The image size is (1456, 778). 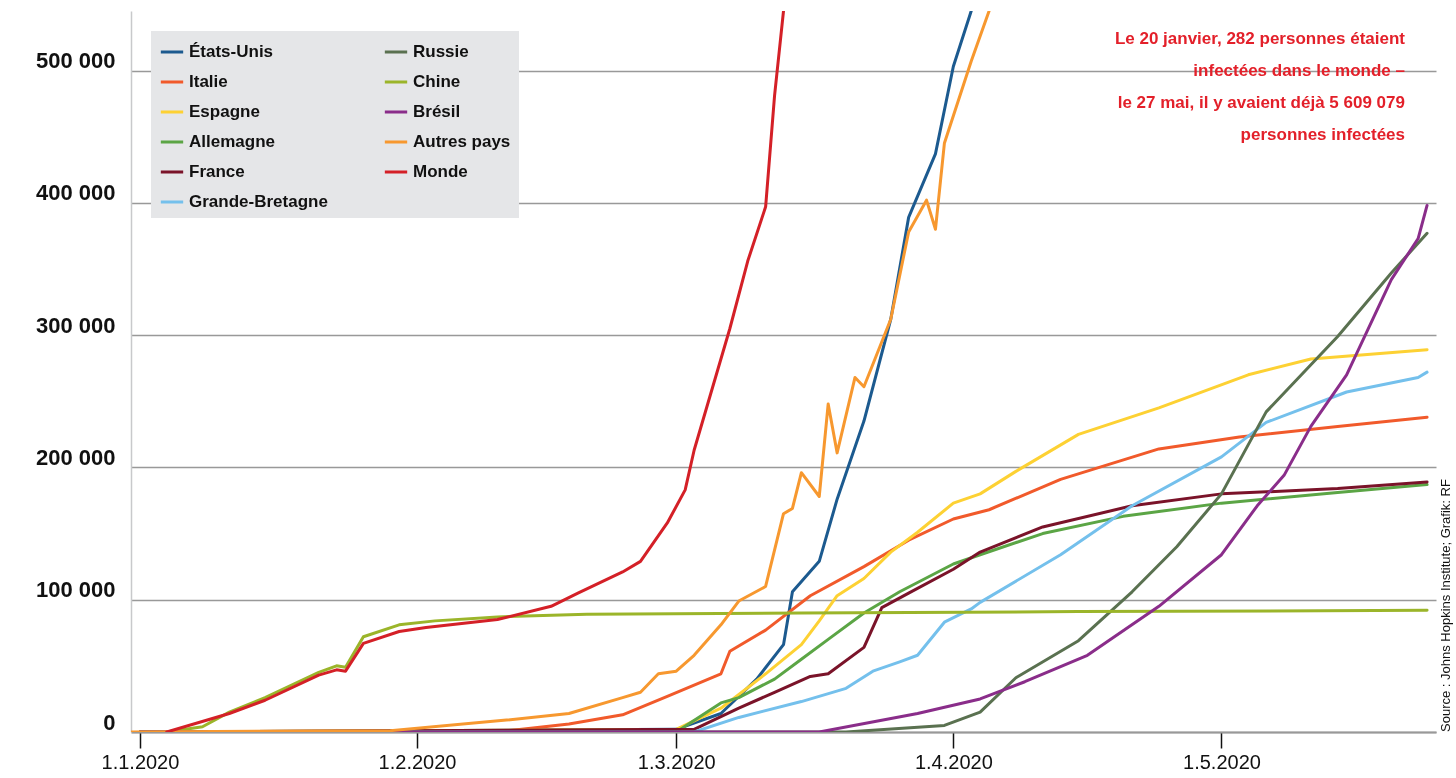 What do you see at coordinates (75, 457) in the screenshot?
I see `y-tick-label: 200 000` at bounding box center [75, 457].